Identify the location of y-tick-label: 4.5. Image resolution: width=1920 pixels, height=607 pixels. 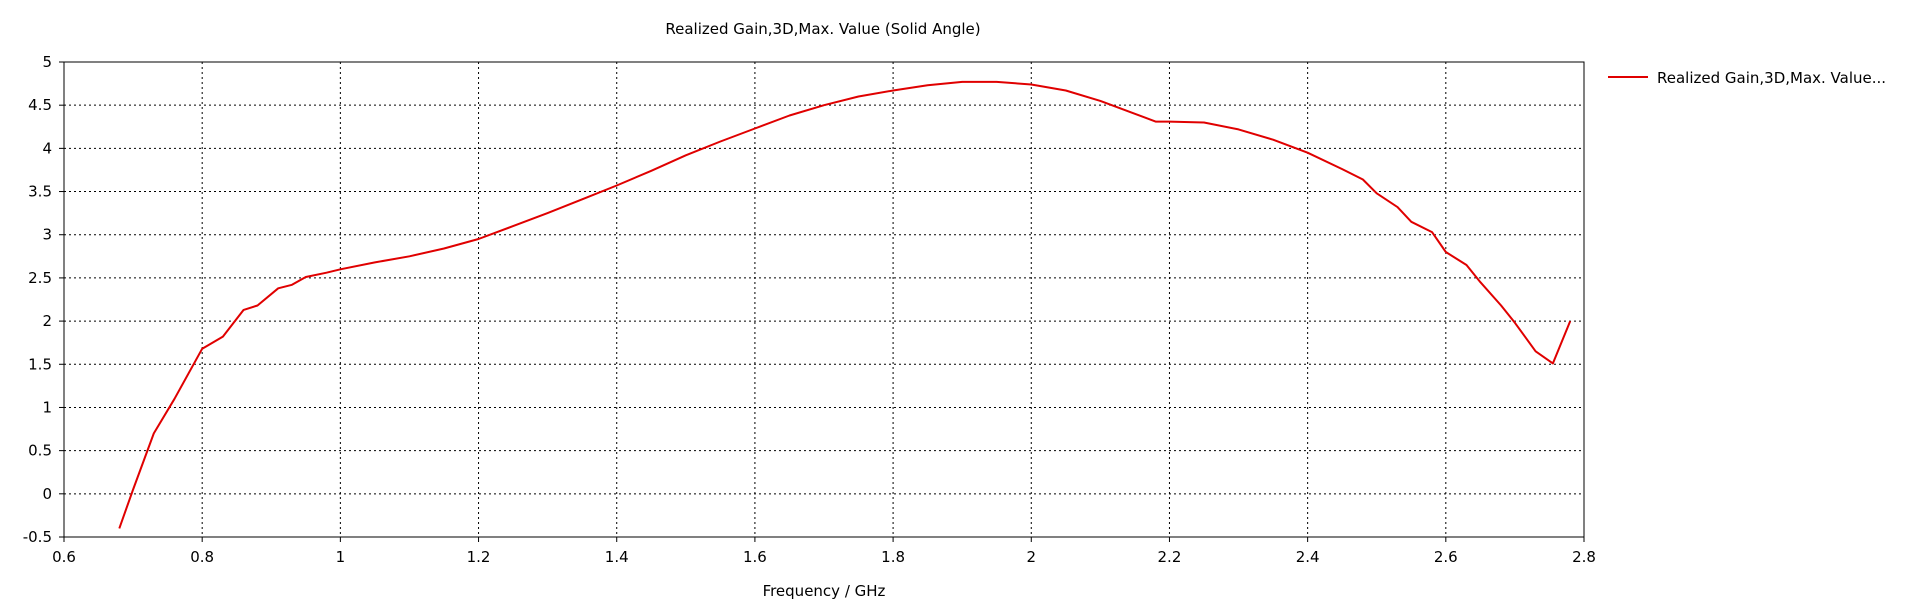
(40, 105).